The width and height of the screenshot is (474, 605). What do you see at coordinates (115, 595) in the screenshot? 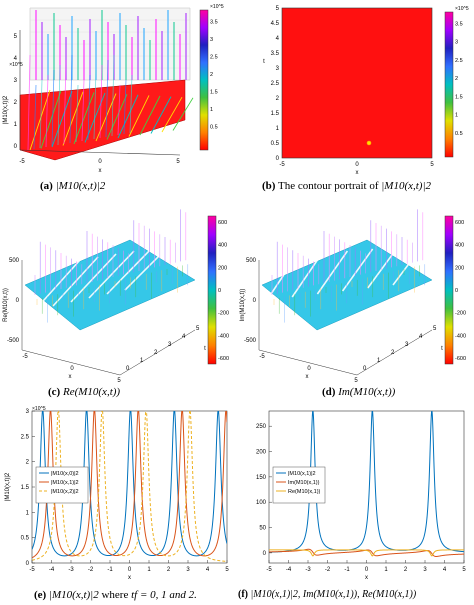
I see `caption-e-text: where` at bounding box center [115, 595].